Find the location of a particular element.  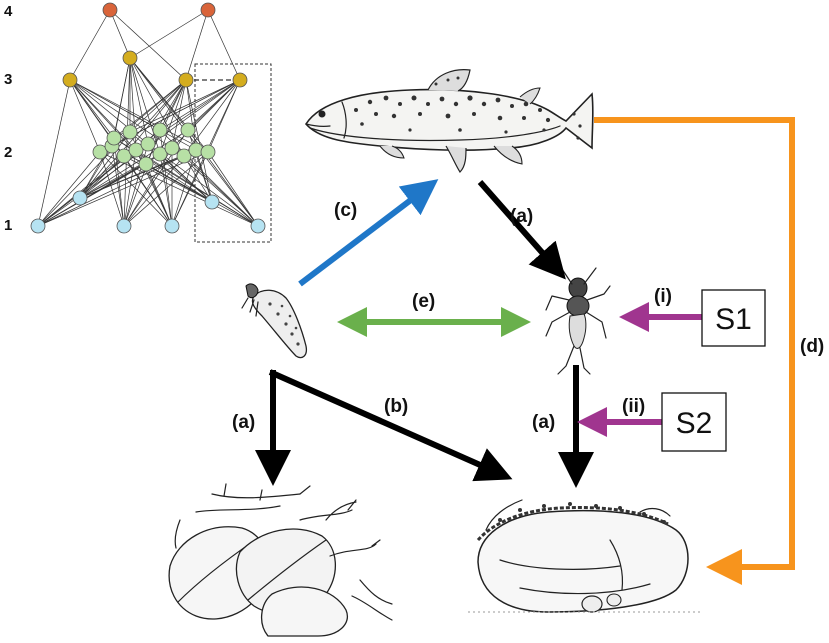

stonefly-nymph-illustration is located at coordinates (578, 320).